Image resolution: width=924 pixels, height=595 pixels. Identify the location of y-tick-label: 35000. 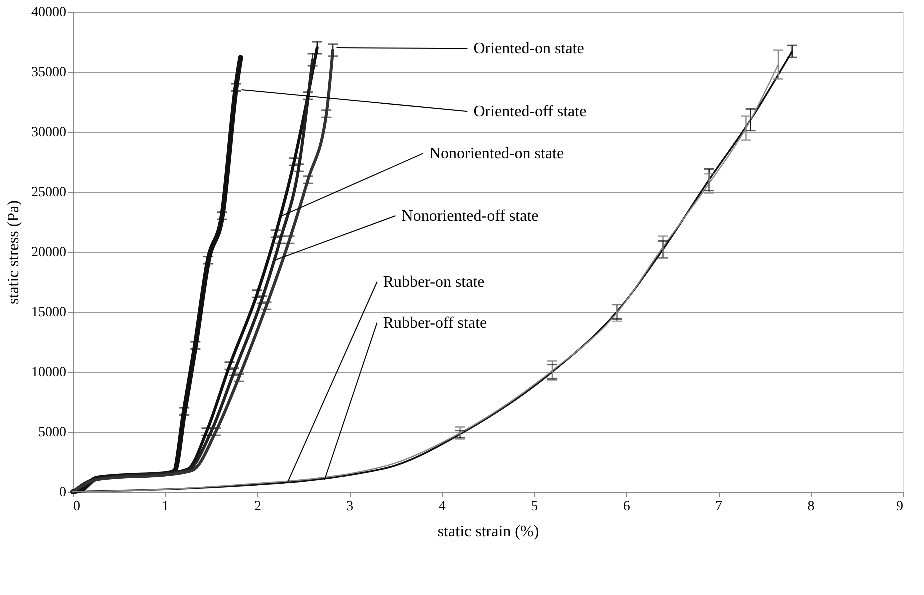
(49, 73).